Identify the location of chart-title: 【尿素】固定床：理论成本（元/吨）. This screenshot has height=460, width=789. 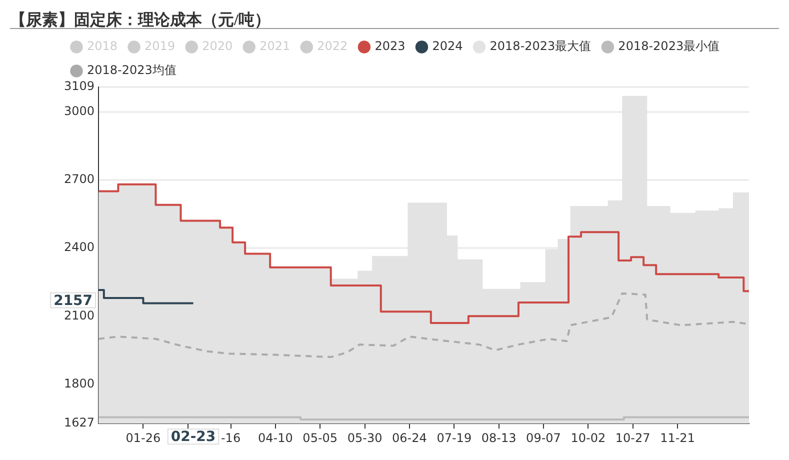
(394, 14).